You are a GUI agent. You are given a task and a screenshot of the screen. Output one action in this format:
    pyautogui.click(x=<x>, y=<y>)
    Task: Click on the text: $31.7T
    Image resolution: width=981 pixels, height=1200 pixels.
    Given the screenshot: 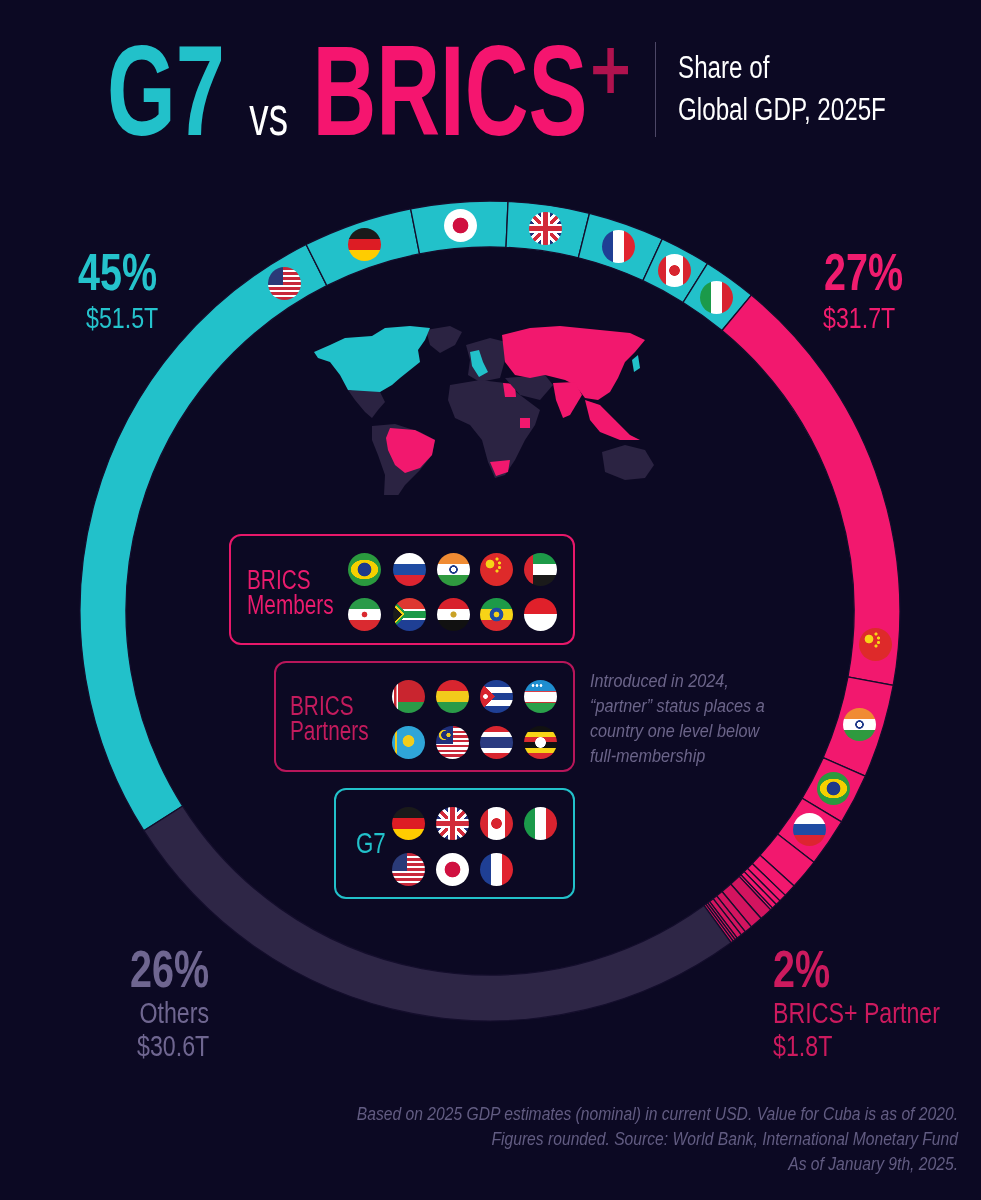 What is the action you would take?
    pyautogui.click(x=859, y=318)
    